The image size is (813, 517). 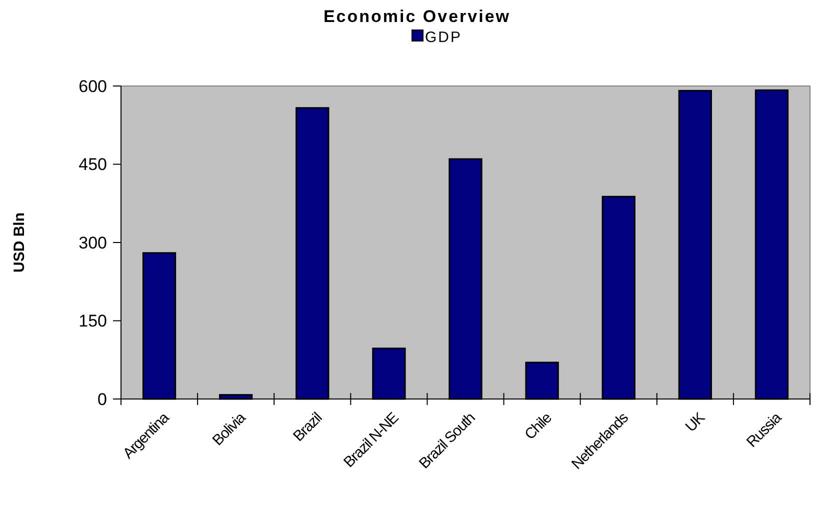 What do you see at coordinates (92, 164) in the screenshot?
I see `y-tick-label: 450` at bounding box center [92, 164].